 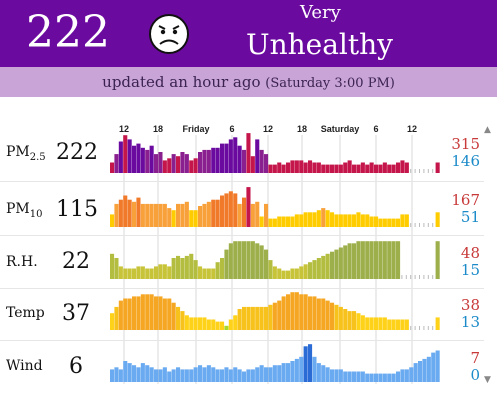 What do you see at coordinates (242, 340) in the screenshot?
I see `row-divider` at bounding box center [242, 340].